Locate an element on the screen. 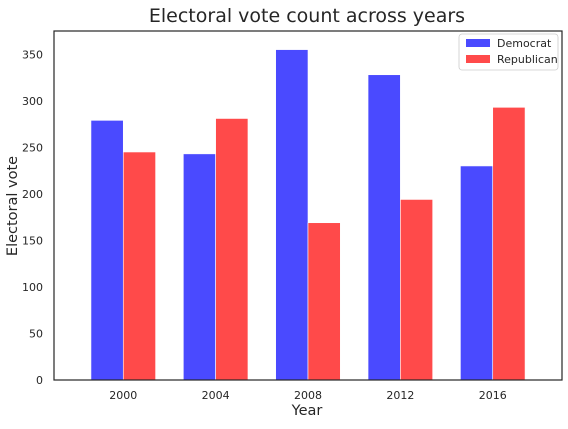  legend-label-democrat: Democrat is located at coordinates (524, 43).